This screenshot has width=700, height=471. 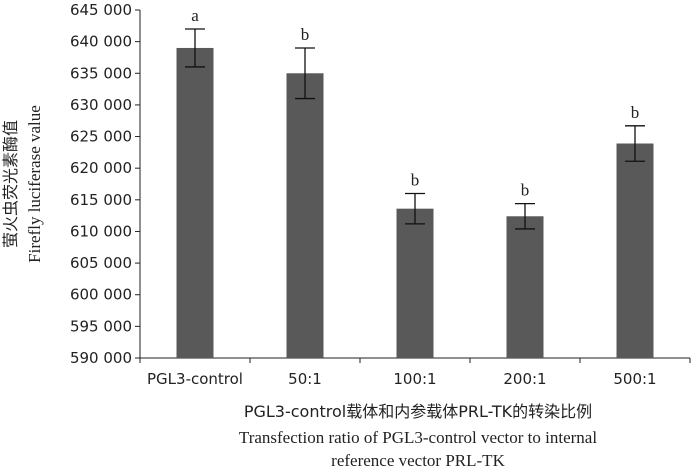 I want to click on y-tick-label: 605 000, so click(x=101, y=263).